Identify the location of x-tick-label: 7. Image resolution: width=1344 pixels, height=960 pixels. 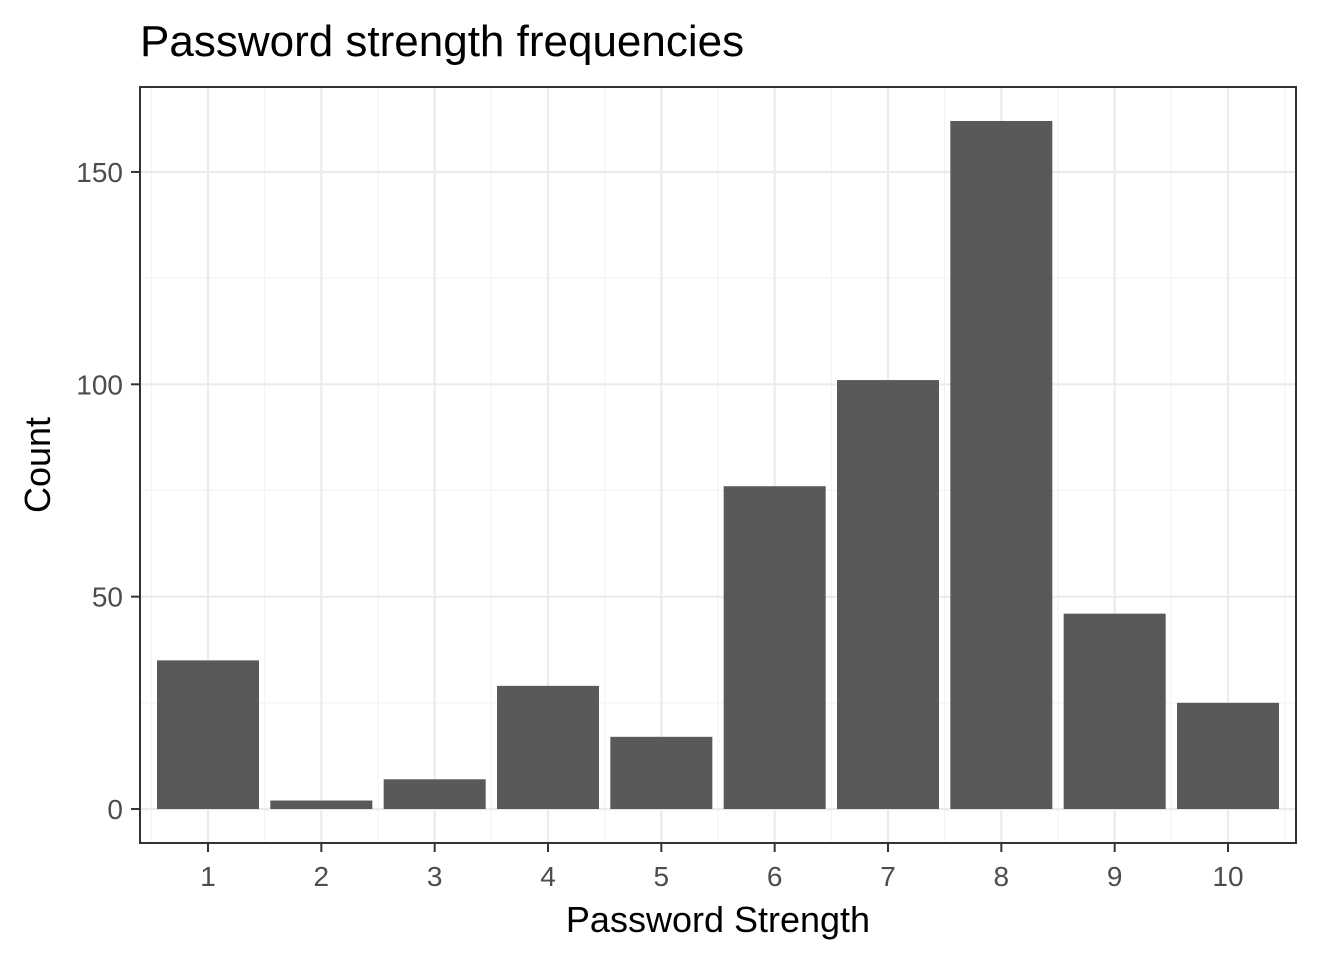
(888, 876).